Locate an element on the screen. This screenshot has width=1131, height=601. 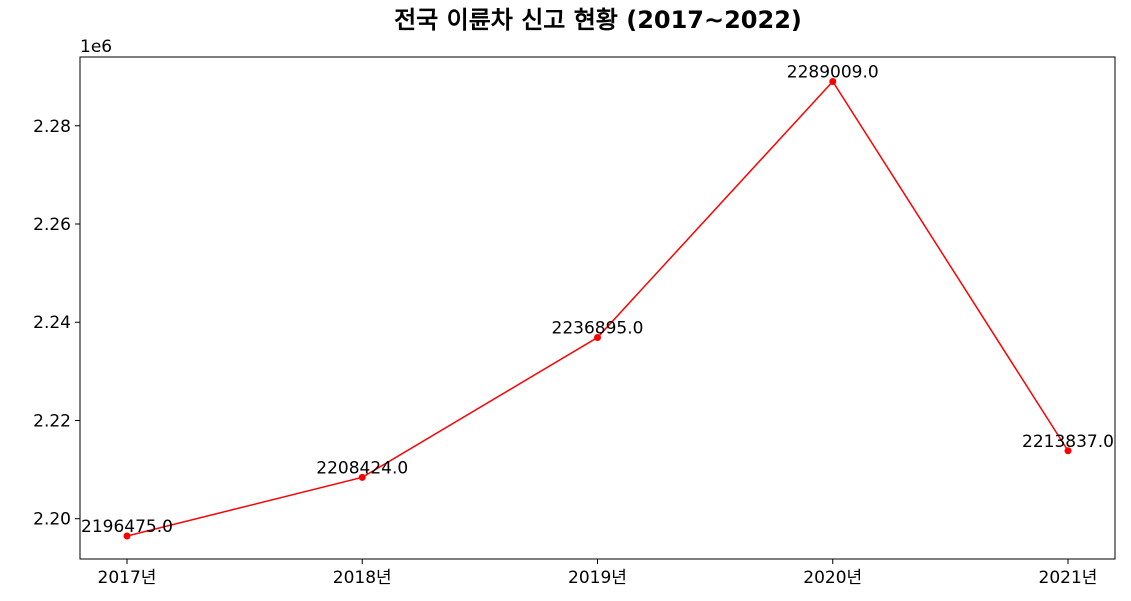
data-label: 2196475.0 is located at coordinates (127, 527).